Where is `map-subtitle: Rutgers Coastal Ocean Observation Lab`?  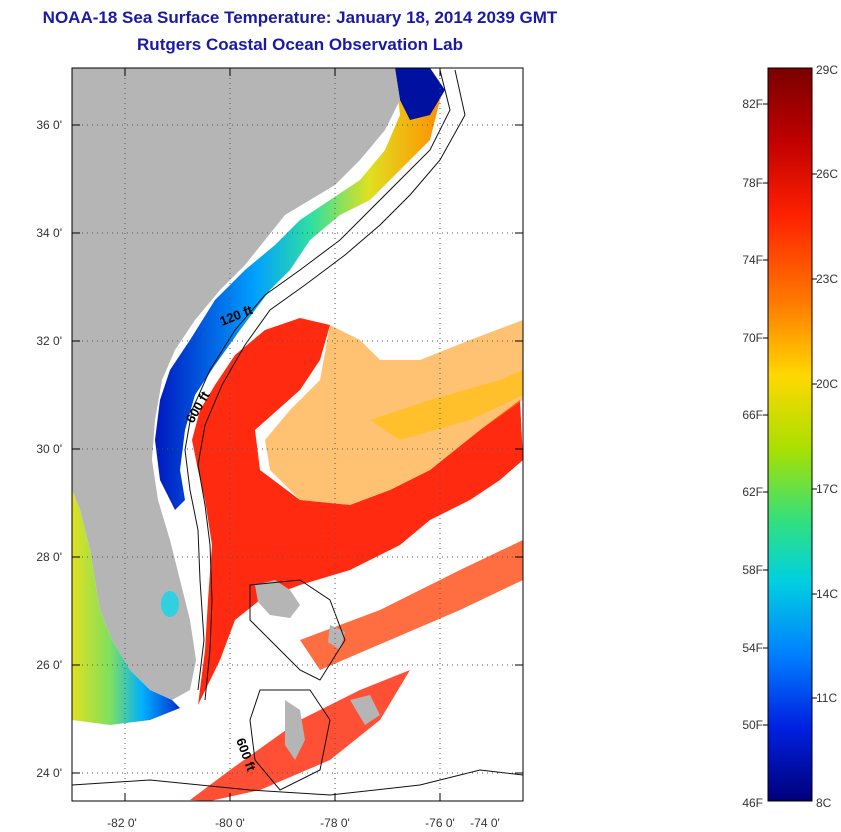 map-subtitle: Rutgers Coastal Ocean Observation Lab is located at coordinates (300, 44).